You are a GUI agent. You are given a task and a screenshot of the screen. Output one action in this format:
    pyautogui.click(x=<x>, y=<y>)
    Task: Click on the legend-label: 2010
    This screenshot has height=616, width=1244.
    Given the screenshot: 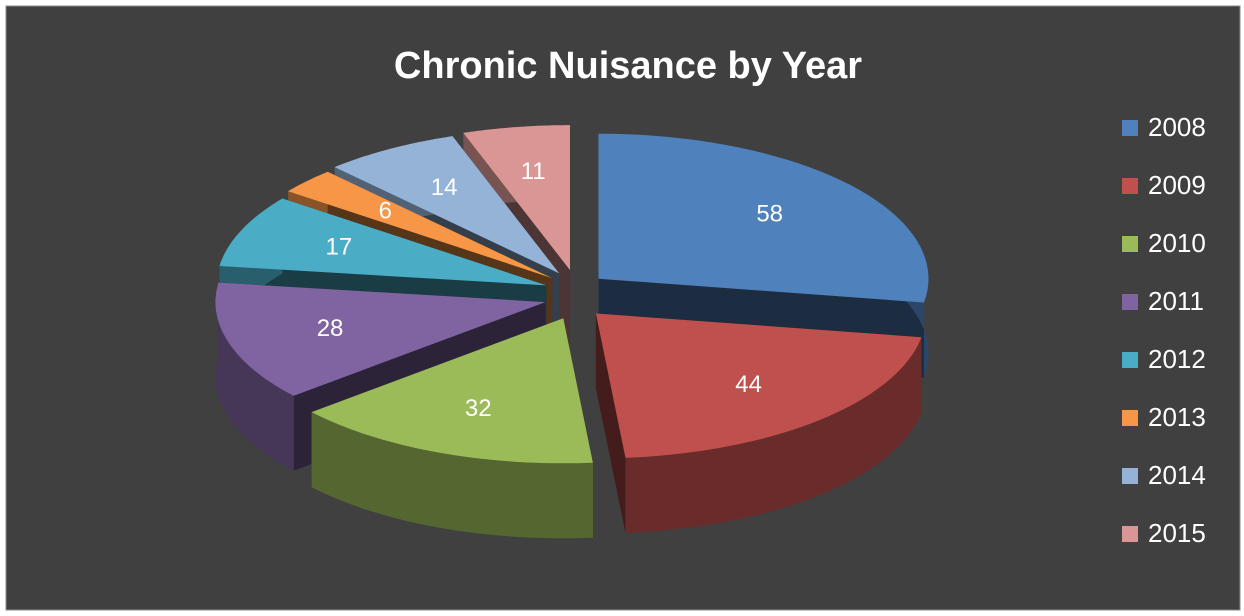 What is the action you would take?
    pyautogui.click(x=1177, y=243)
    